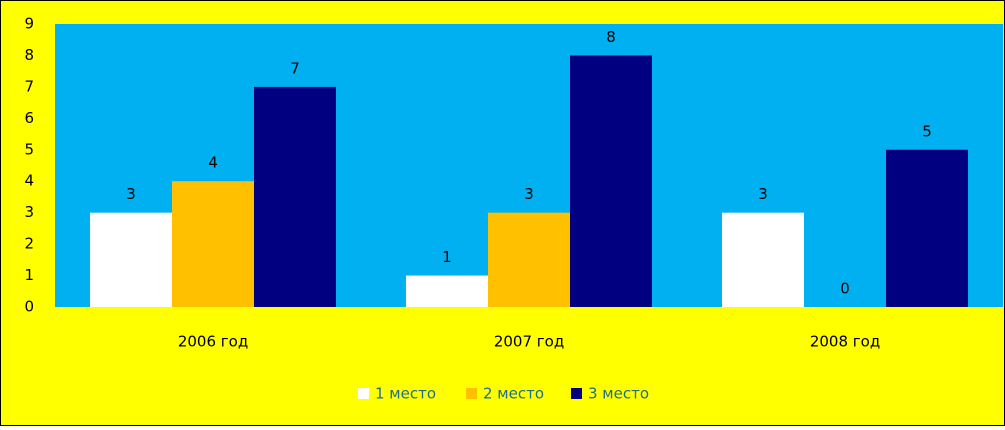 This screenshot has width=1005, height=430. What do you see at coordinates (845, 289) in the screenshot?
I see `data-label: 0` at bounding box center [845, 289].